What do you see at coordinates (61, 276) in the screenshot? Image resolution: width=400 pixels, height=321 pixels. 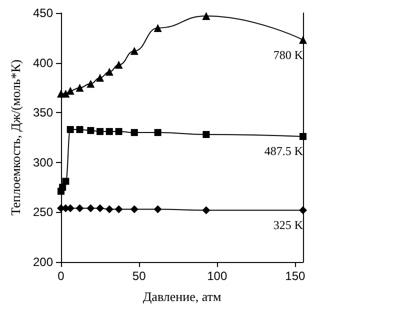 I see `x-tick-label: 0` at bounding box center [61, 276].